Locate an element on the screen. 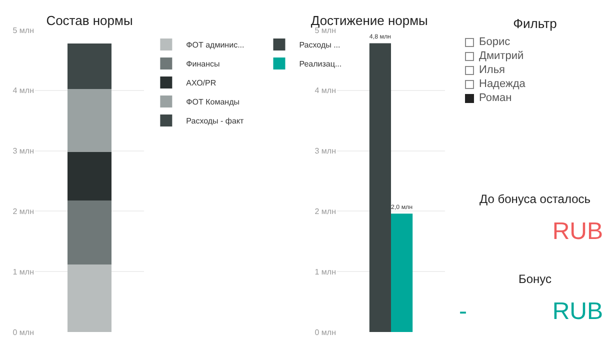 The height and width of the screenshot is (350, 615). category-label: Илья is located at coordinates (492, 70).